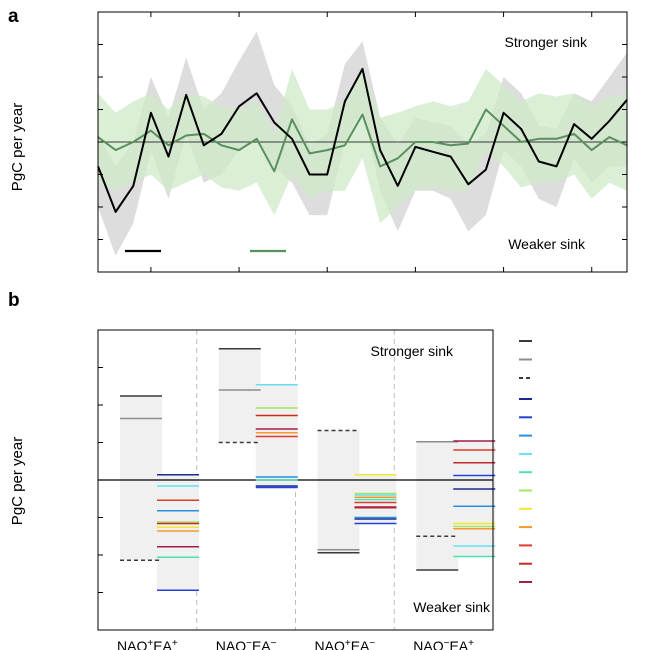  Describe the element at coordinates (295, 644) in the screenshot. I see `panel-b-x-axis: NAO+EA+ NAO−EA− NAO+EA− NAO−EA+` at that location.